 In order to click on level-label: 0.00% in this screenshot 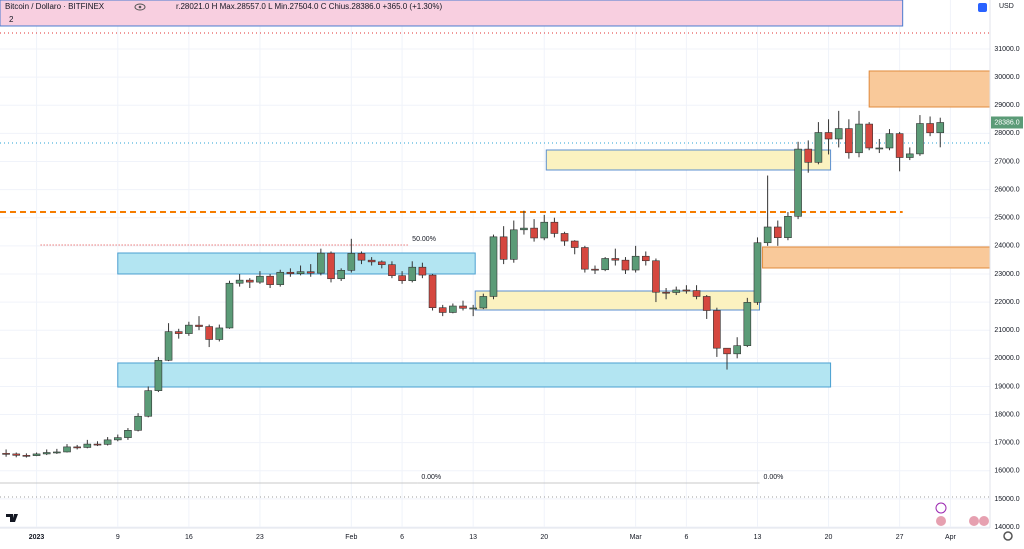, I will do `click(774, 477)`.